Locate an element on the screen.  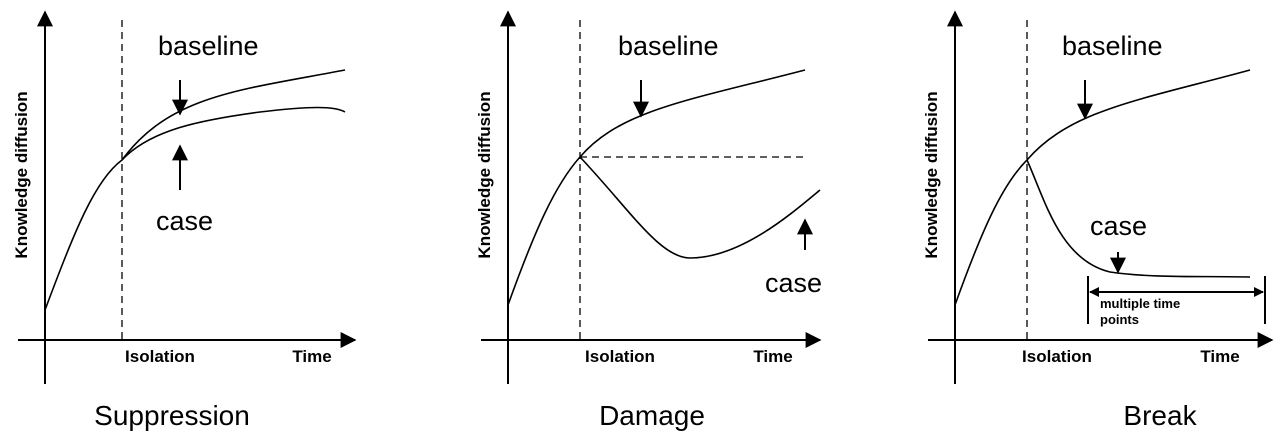
panel-title: Suppression is located at coordinates (172, 415).